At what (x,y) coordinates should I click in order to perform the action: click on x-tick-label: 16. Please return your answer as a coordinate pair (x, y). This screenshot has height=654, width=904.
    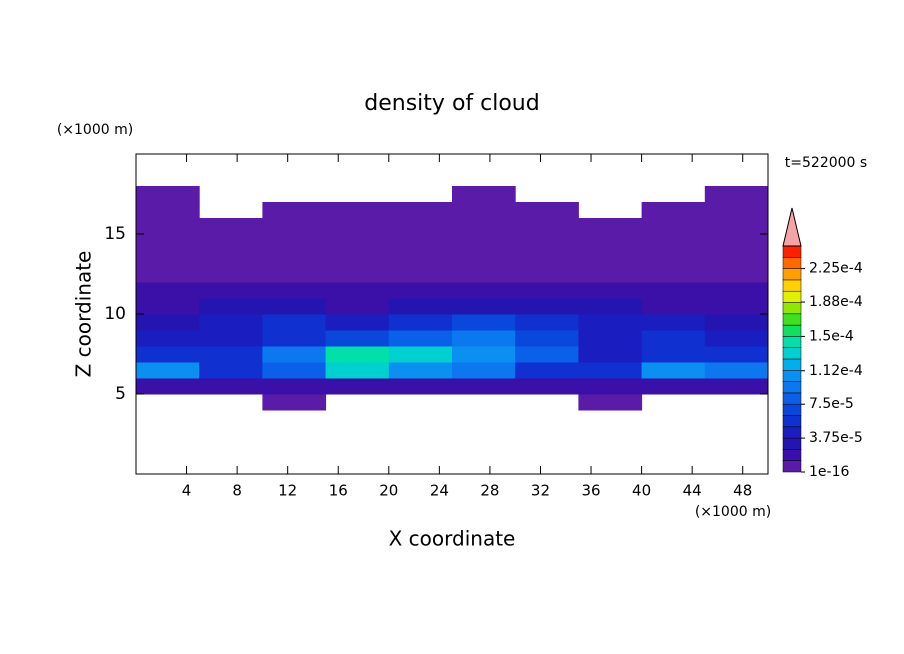
    Looking at the image, I should click on (338, 491).